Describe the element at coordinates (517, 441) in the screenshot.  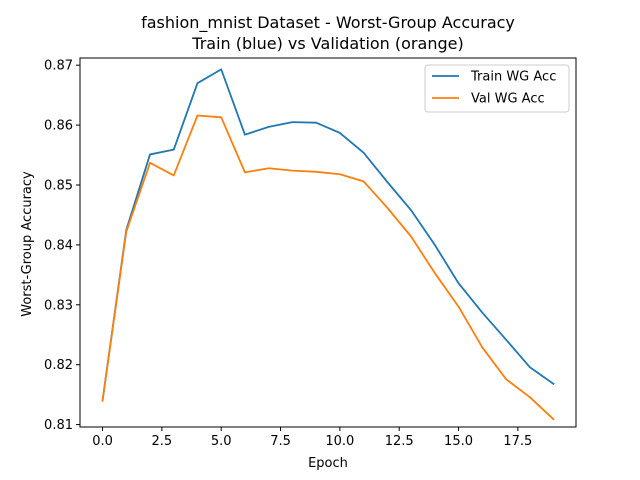
I see `x-tick-label: 17.5` at that location.